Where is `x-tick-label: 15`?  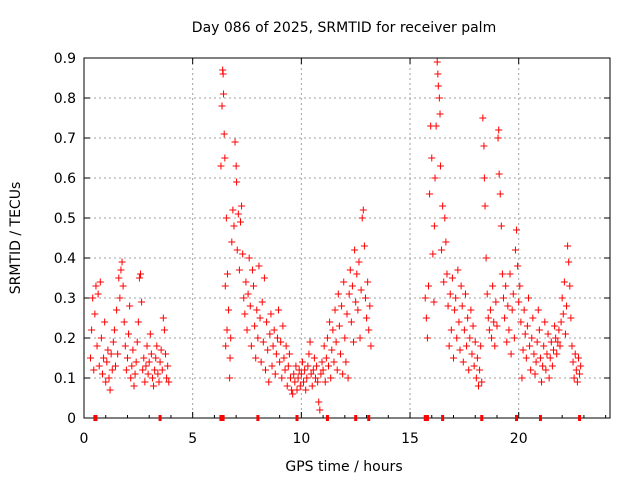
x-tick-label: 15 is located at coordinates (410, 439).